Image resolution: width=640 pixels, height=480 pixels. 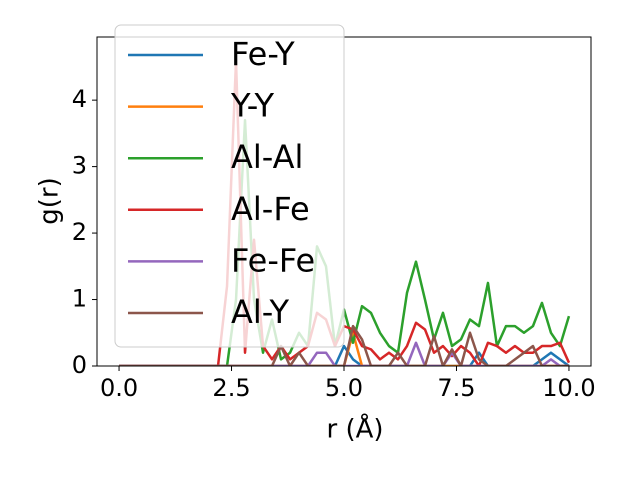 What do you see at coordinates (260, 312) in the screenshot?
I see `legend-label: Al-Y` at bounding box center [260, 312].